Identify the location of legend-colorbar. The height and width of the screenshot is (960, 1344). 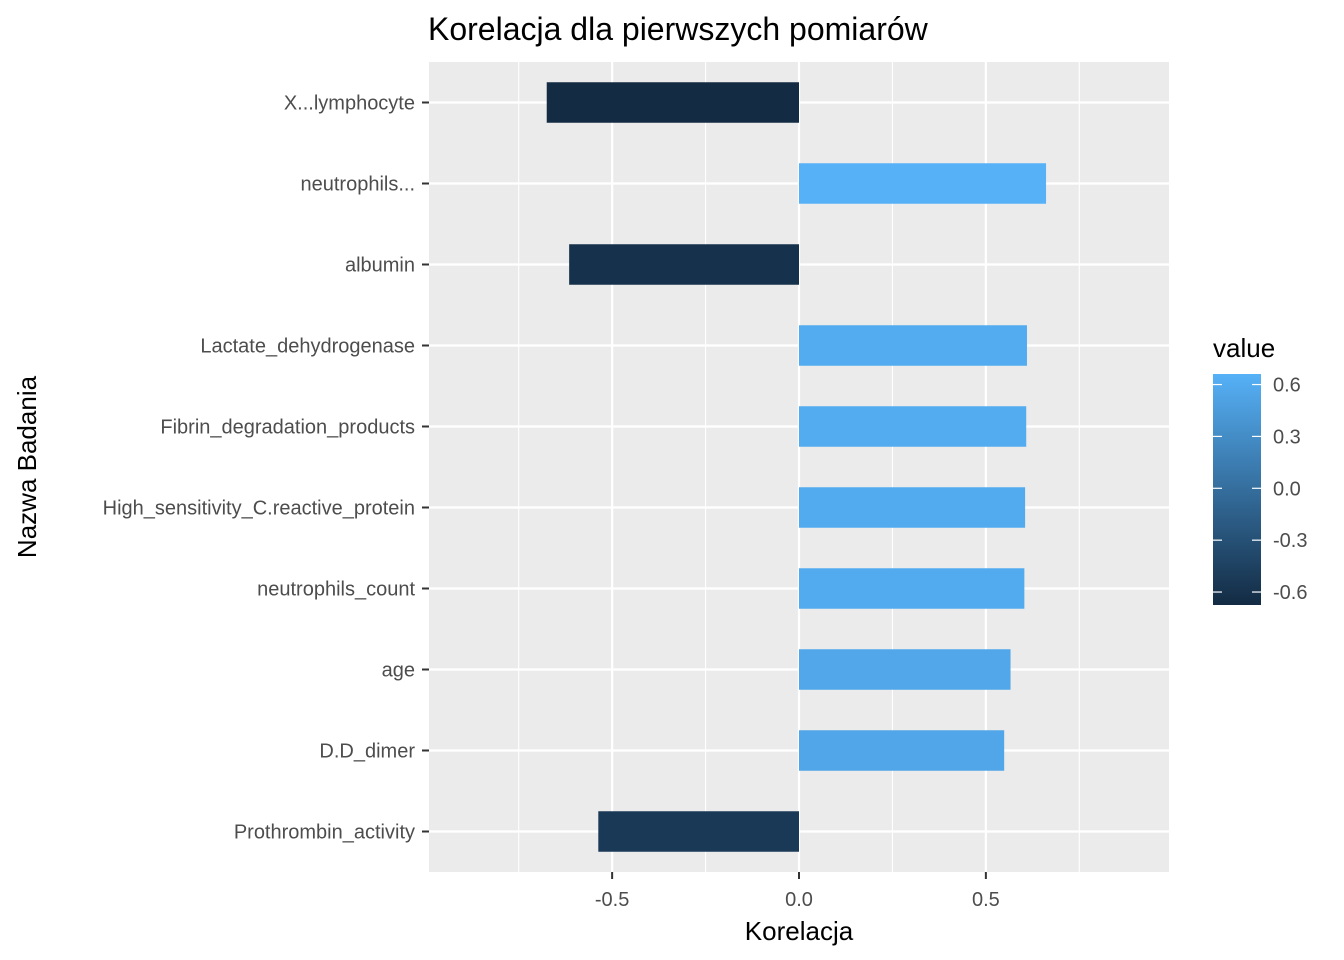
(1237, 489).